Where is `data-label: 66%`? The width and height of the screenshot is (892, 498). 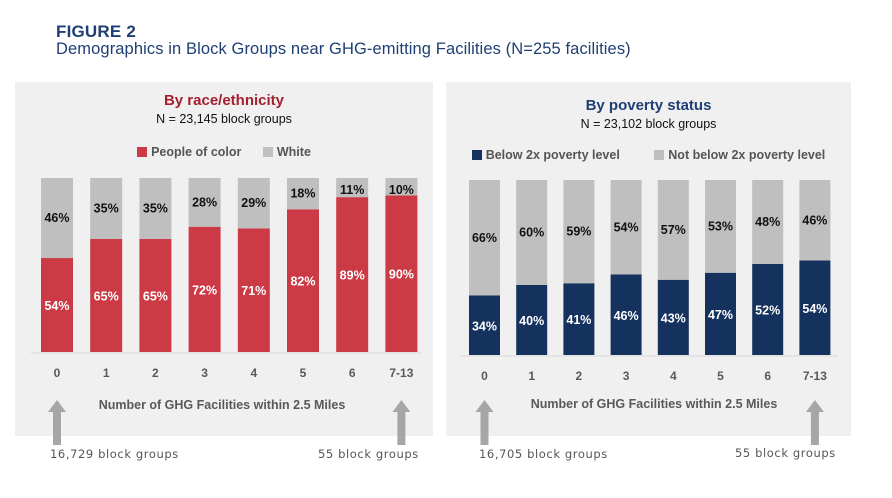
data-label: 66% is located at coordinates (484, 238).